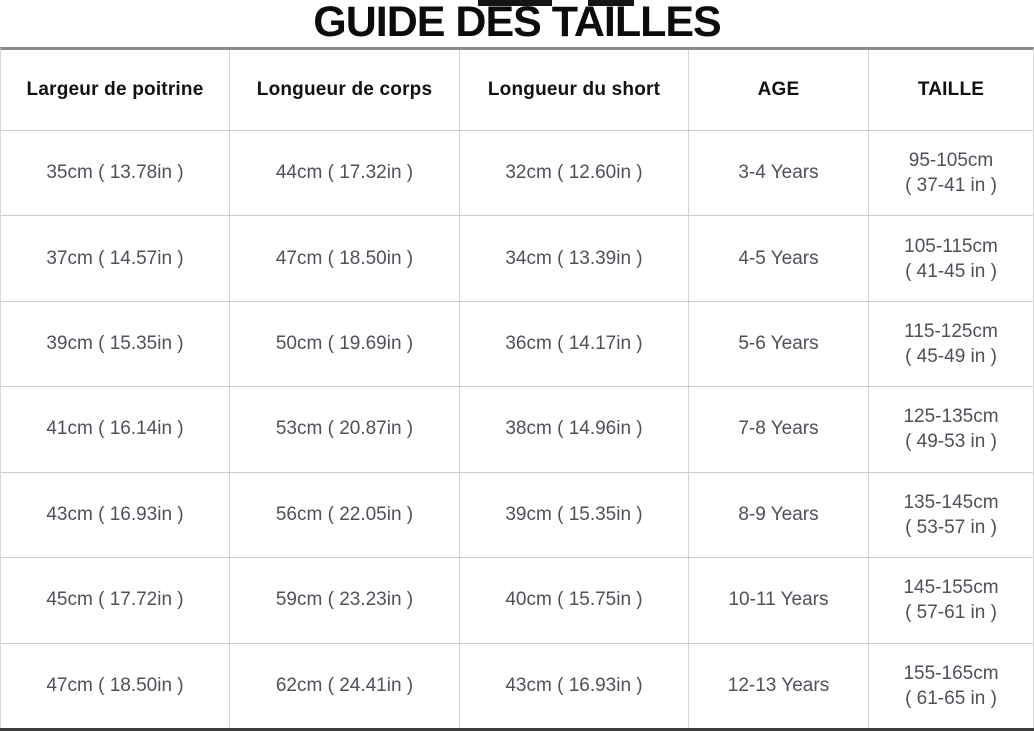  Describe the element at coordinates (345, 258) in the screenshot. I see `cell-body-length: 47cm ( 18.50in )` at that location.